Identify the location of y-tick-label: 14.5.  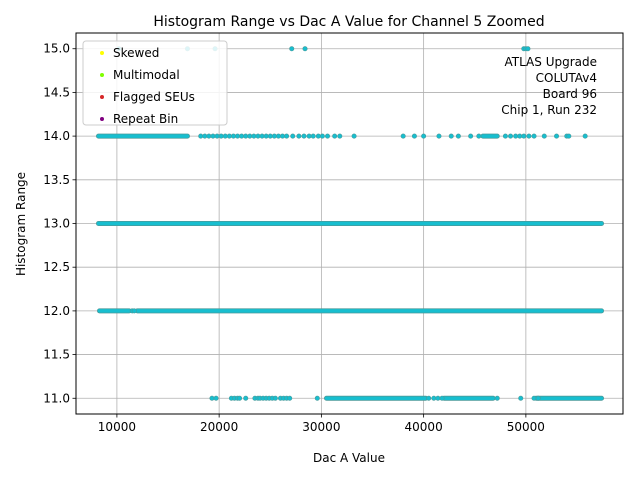
(56, 92).